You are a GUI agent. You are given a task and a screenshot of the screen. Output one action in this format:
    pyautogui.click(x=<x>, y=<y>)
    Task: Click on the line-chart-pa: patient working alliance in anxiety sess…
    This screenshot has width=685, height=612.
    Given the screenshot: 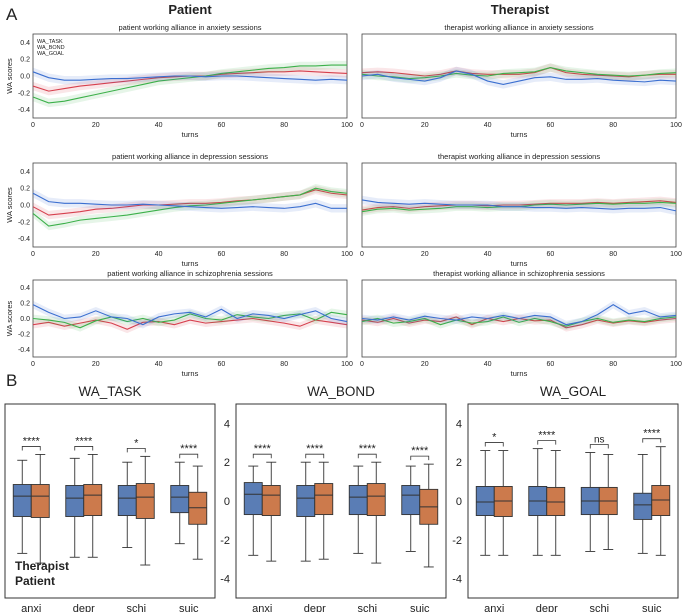 What is the action you would take?
    pyautogui.click(x=179, y=81)
    